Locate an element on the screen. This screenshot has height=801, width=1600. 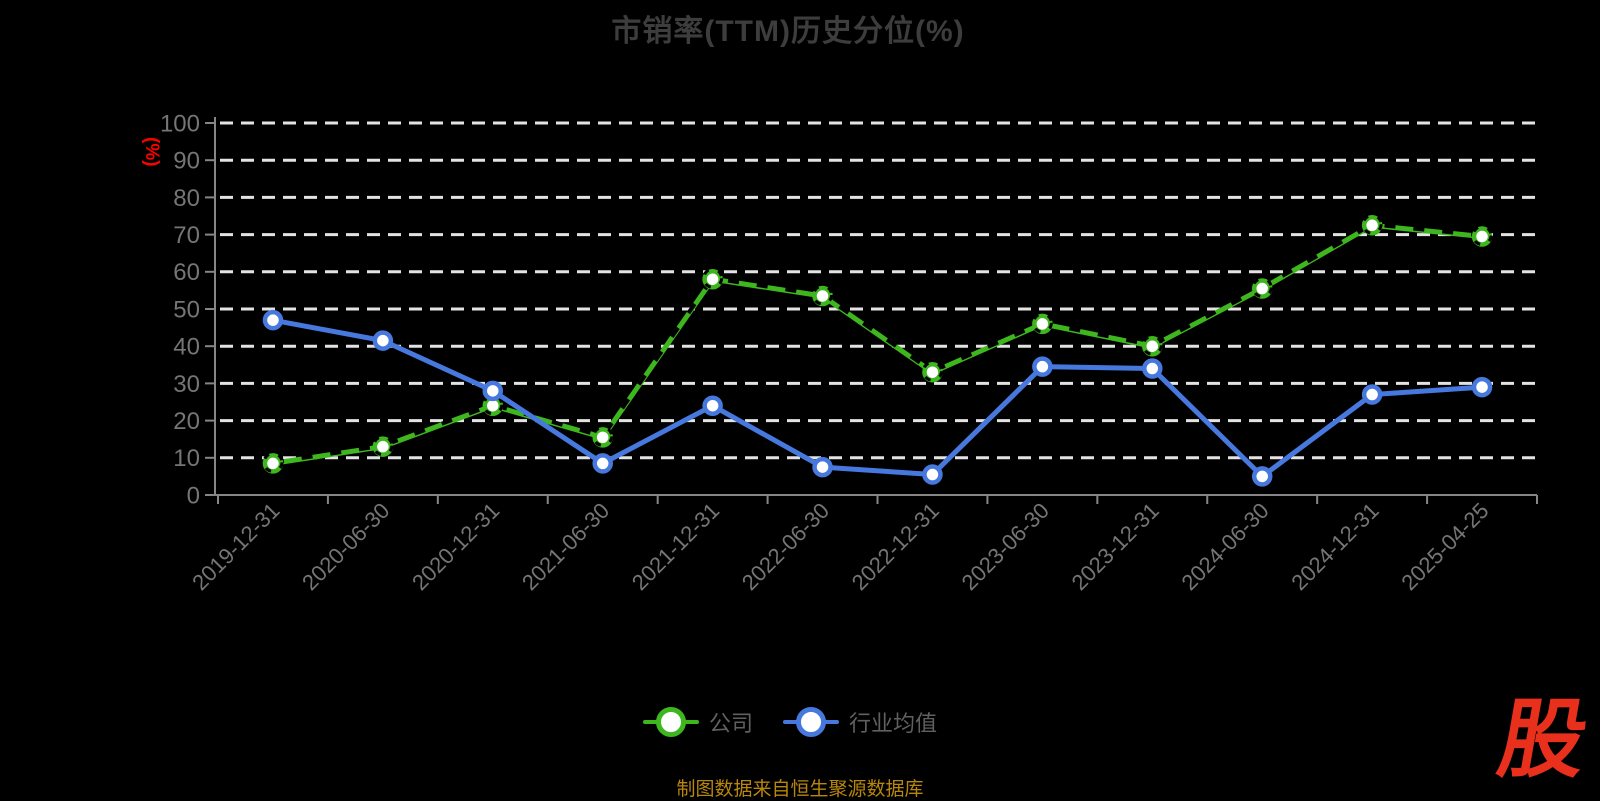
y-axis-label: 20 is located at coordinates (186, 421).